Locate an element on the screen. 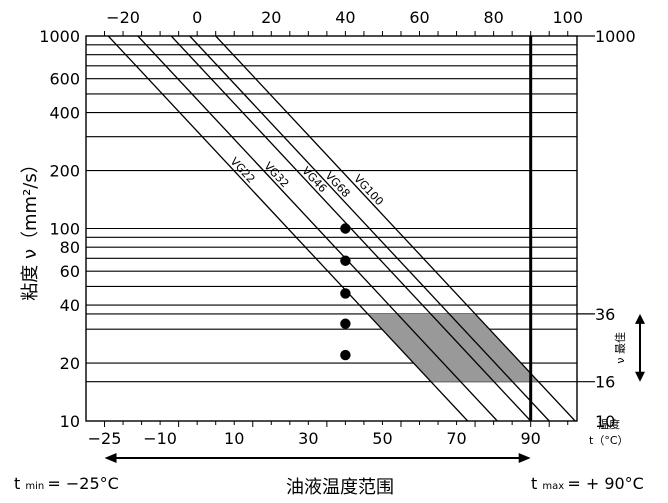  top-tick-label: 60 is located at coordinates (419, 17).